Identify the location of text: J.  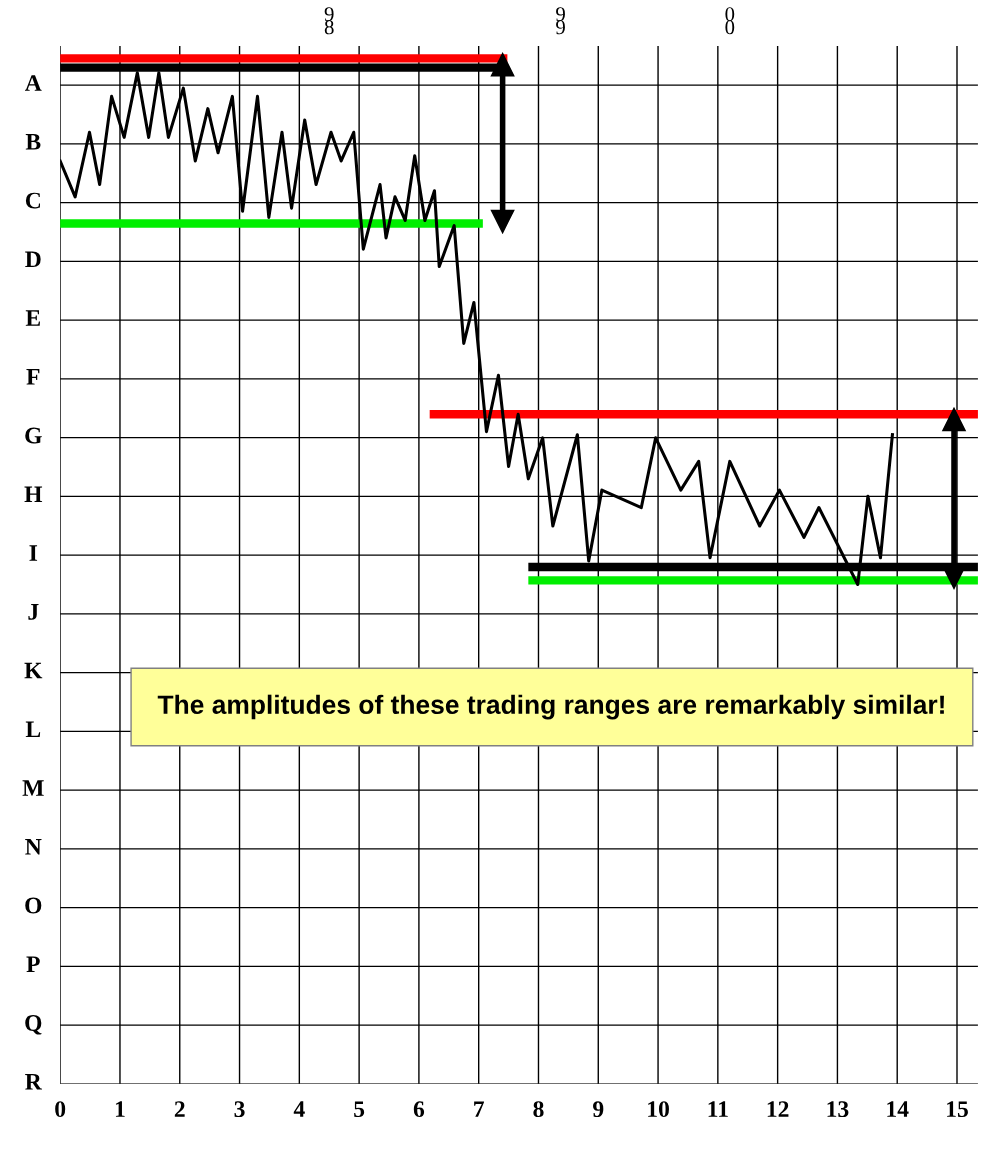
(33, 612).